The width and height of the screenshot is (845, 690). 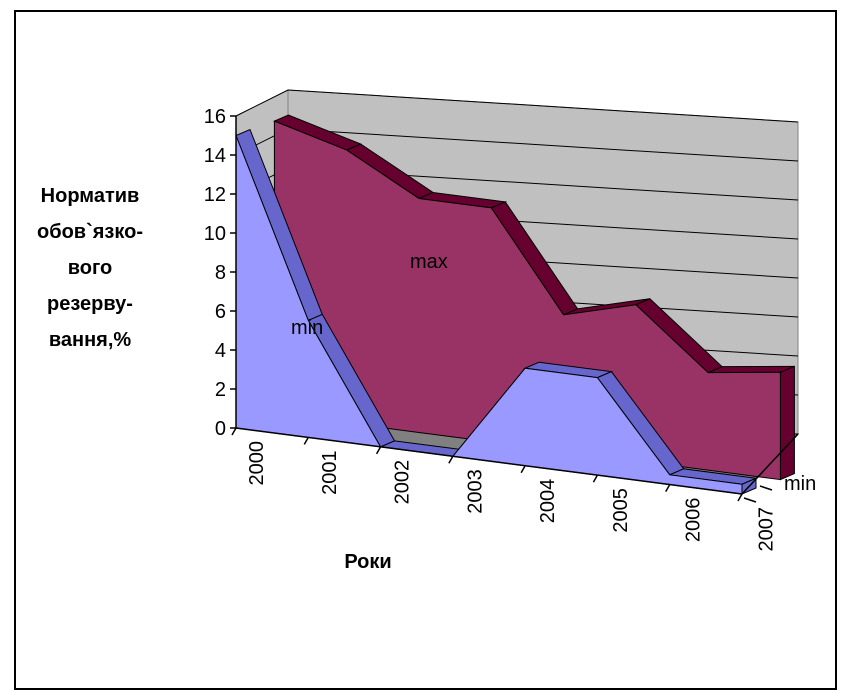 What do you see at coordinates (621, 510) in the screenshot?
I see `x-tick-label: 2005` at bounding box center [621, 510].